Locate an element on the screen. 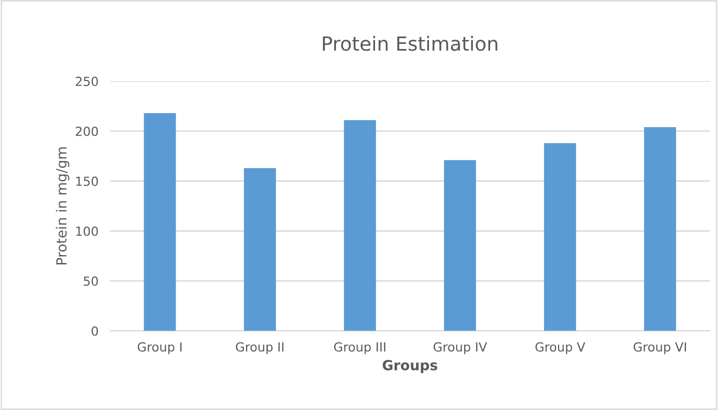 Image resolution: width=718 pixels, height=410 pixels. x-tick-label: Group V is located at coordinates (560, 348).